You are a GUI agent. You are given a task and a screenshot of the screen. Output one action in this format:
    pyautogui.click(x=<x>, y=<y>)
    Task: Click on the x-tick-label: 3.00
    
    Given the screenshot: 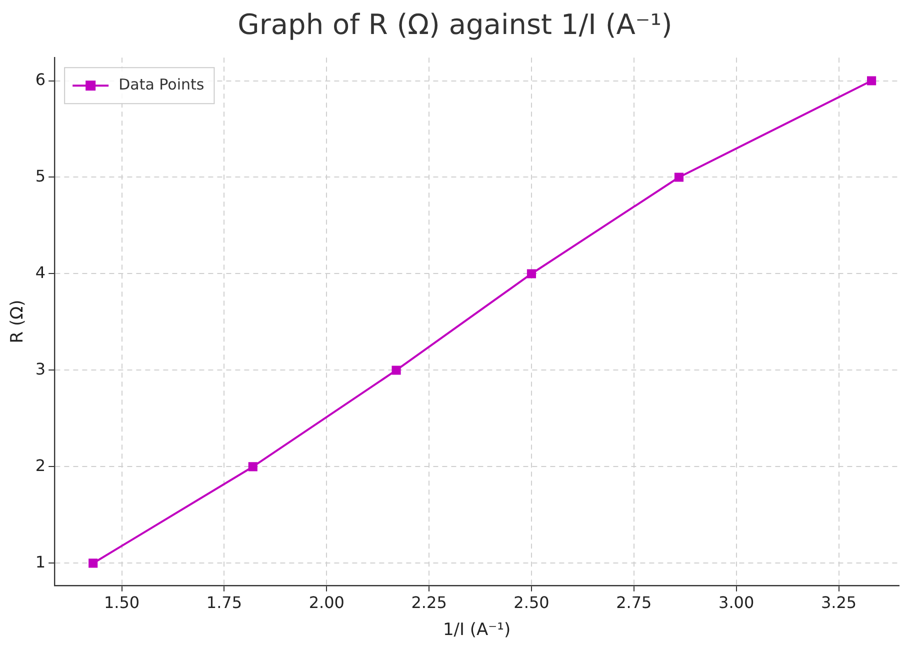 What is the action you would take?
    pyautogui.click(x=736, y=602)
    